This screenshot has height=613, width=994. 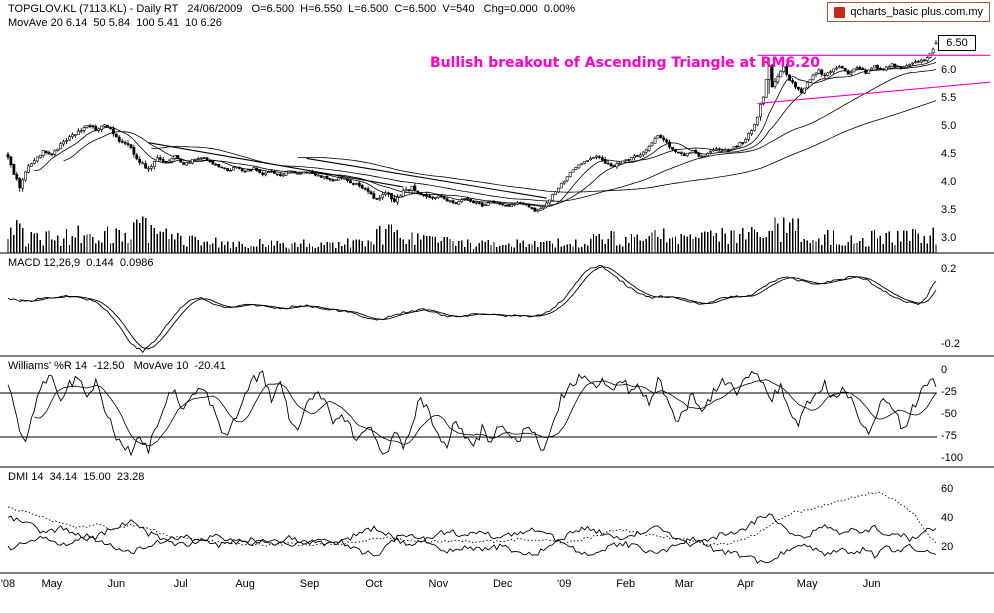 What do you see at coordinates (916, 12) in the screenshot?
I see `qcharts-brand-text: qcharts_basic plus.com.my` at bounding box center [916, 12].